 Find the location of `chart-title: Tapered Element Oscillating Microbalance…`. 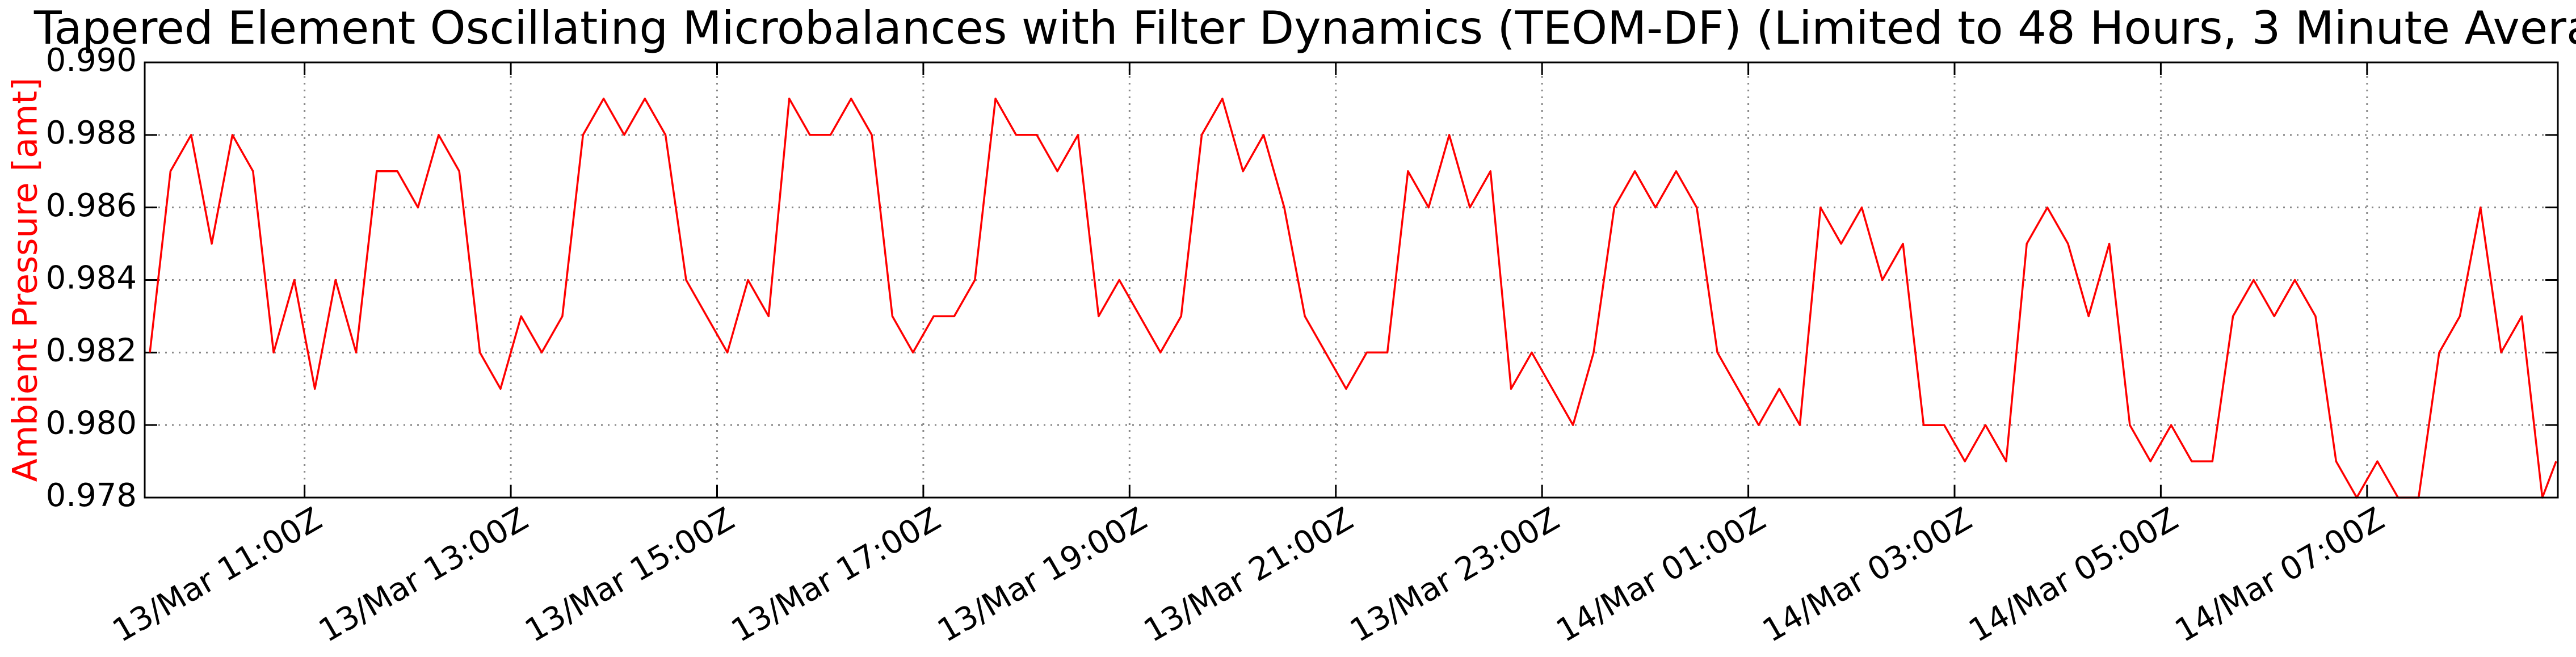

chart-title: Tapered Element Oscillating Microbalance… is located at coordinates (1304, 28).